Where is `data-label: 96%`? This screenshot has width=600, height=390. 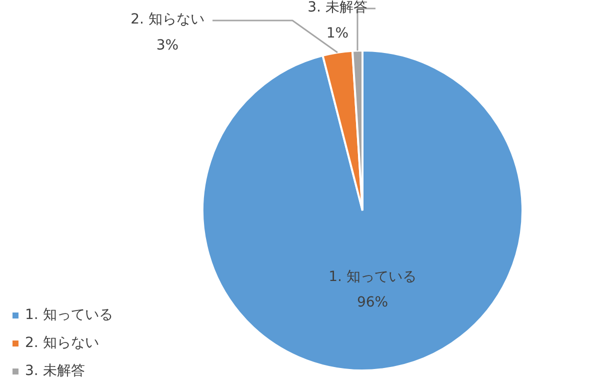 data-label: 96% is located at coordinates (372, 302).